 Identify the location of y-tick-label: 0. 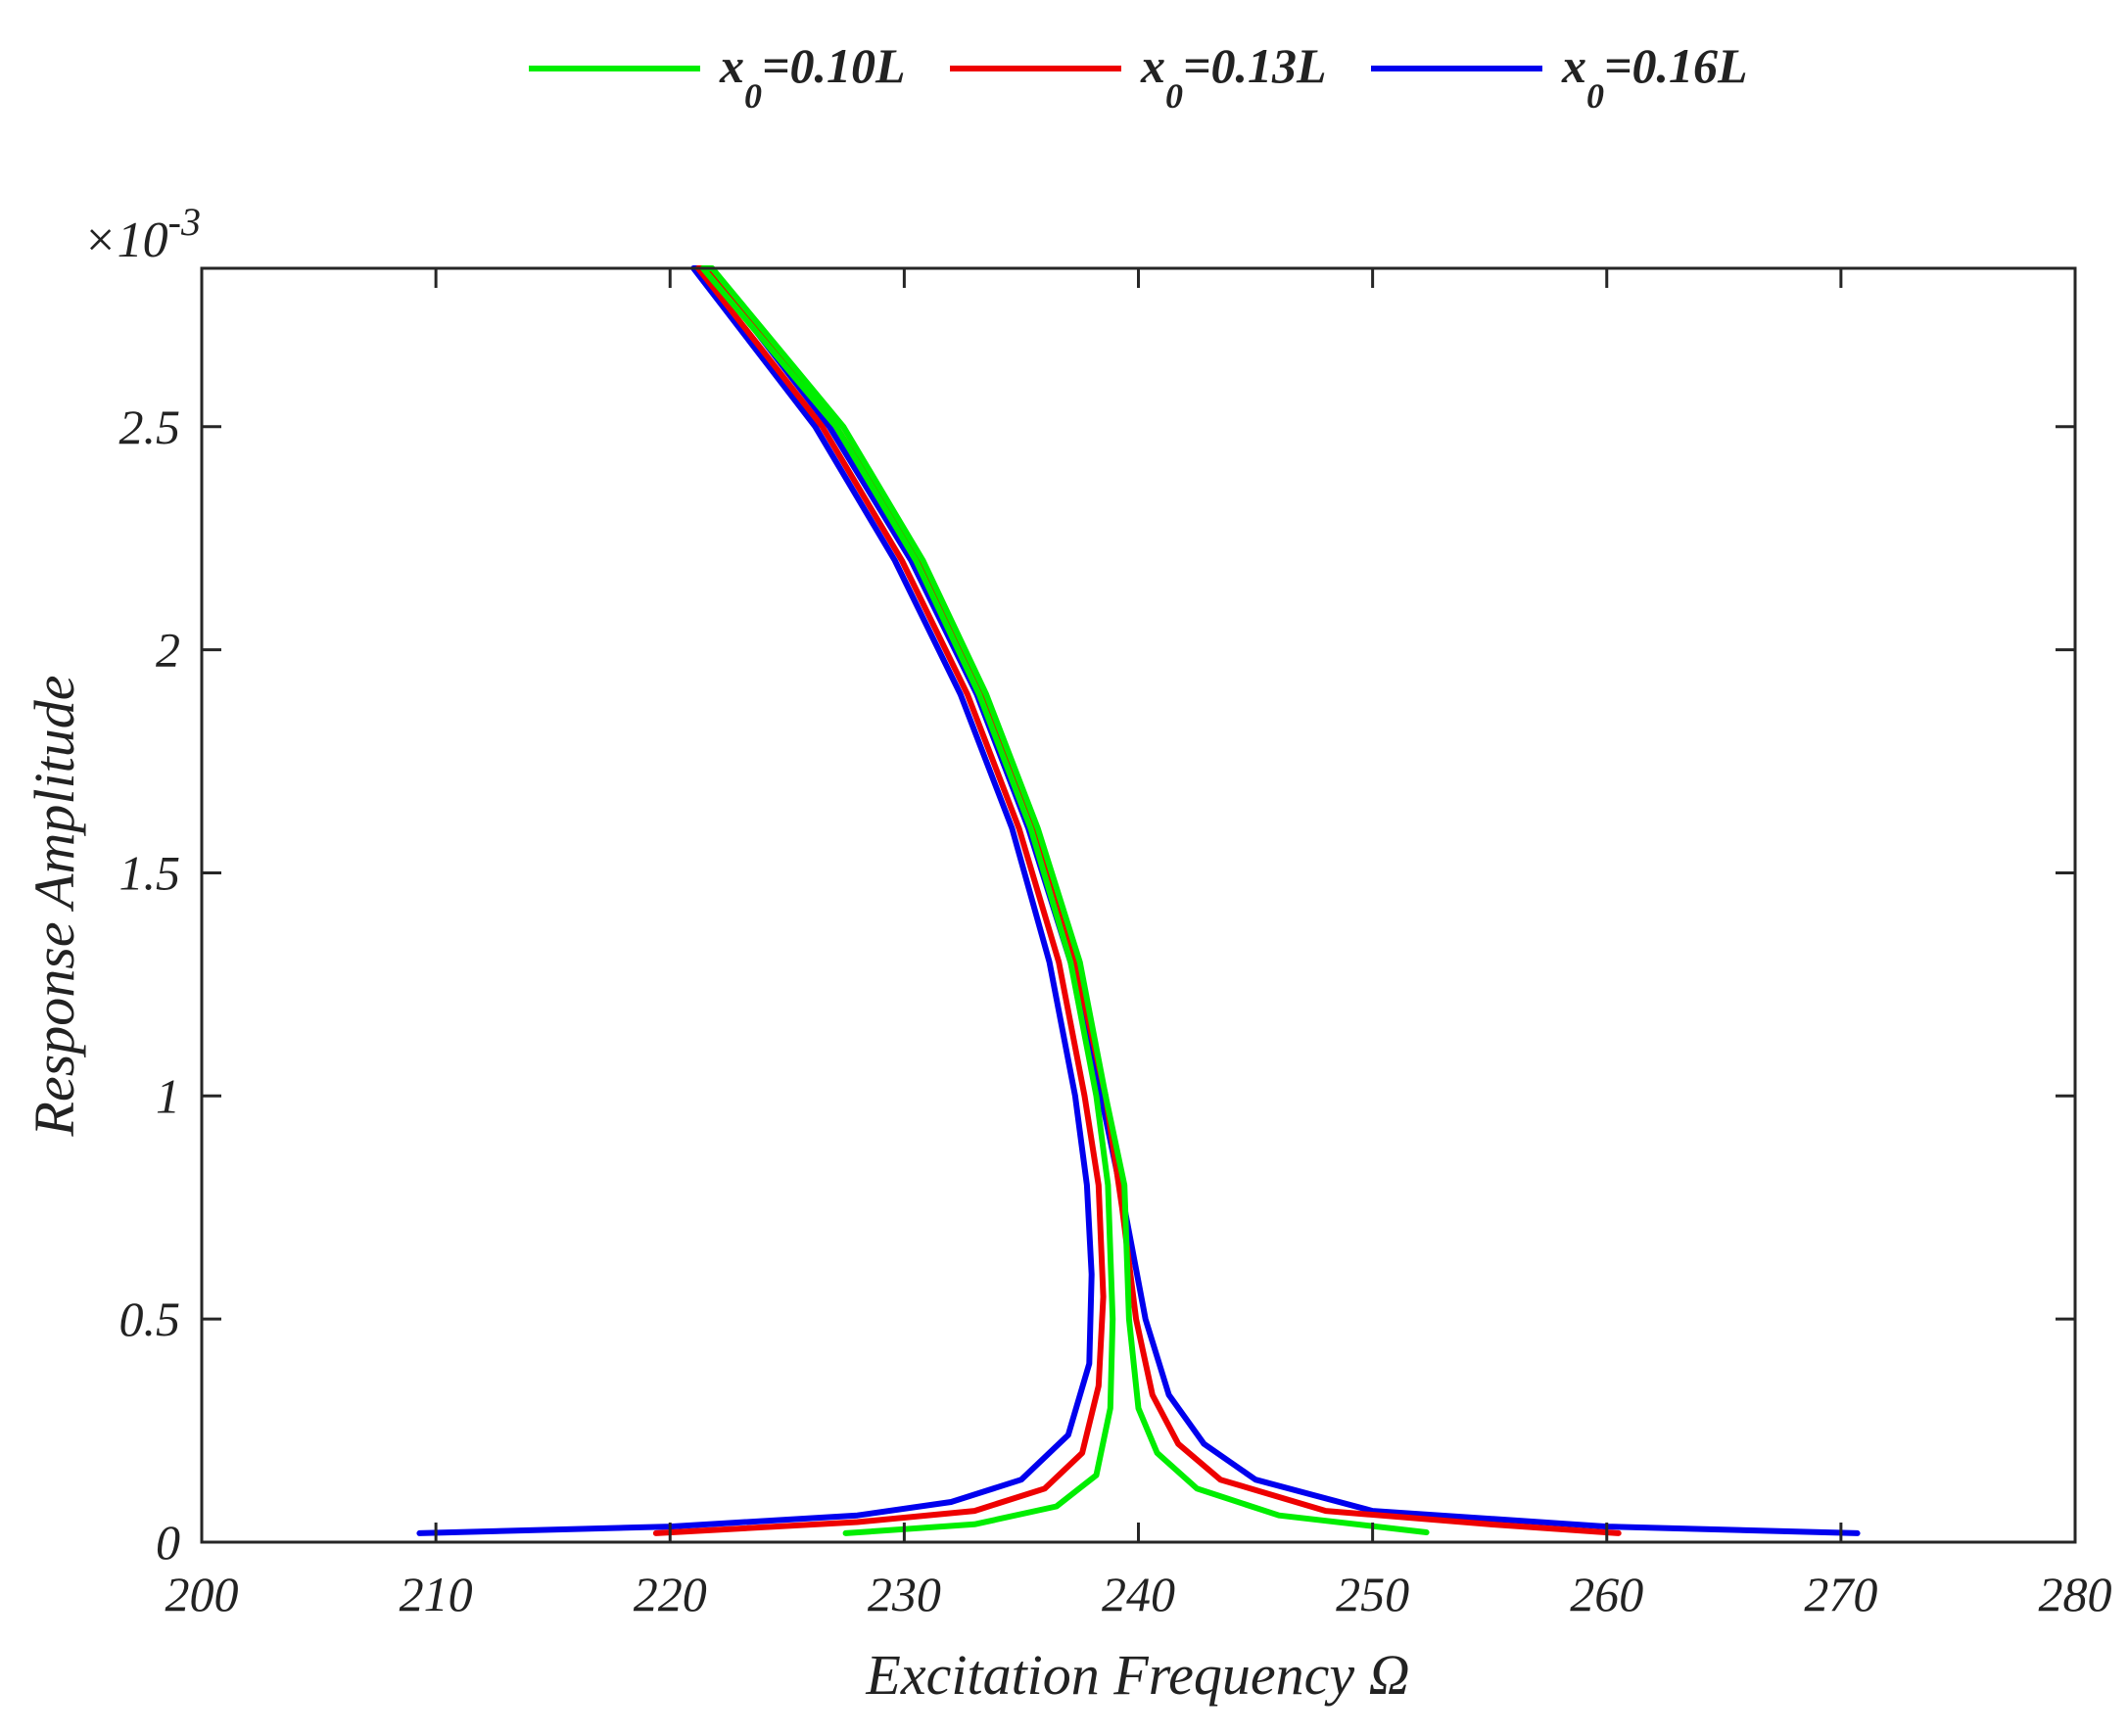
(168, 1542).